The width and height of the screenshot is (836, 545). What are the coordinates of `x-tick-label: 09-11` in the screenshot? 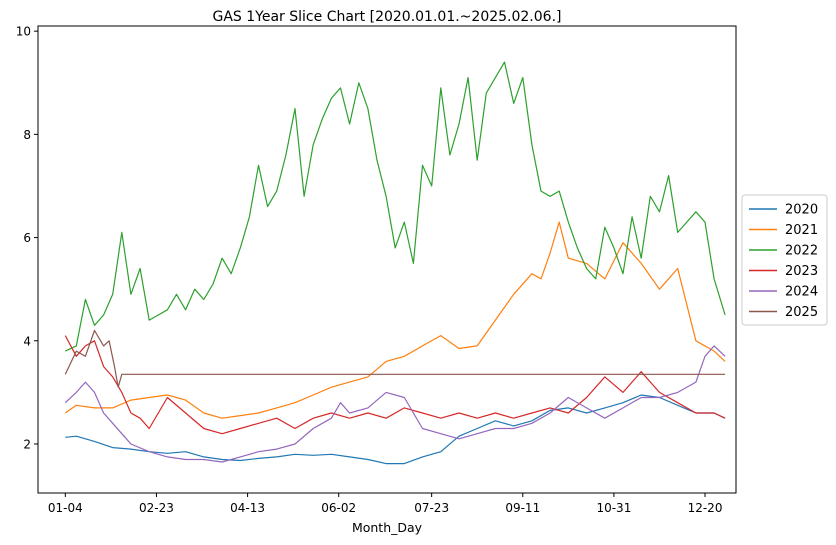 It's located at (522, 508).